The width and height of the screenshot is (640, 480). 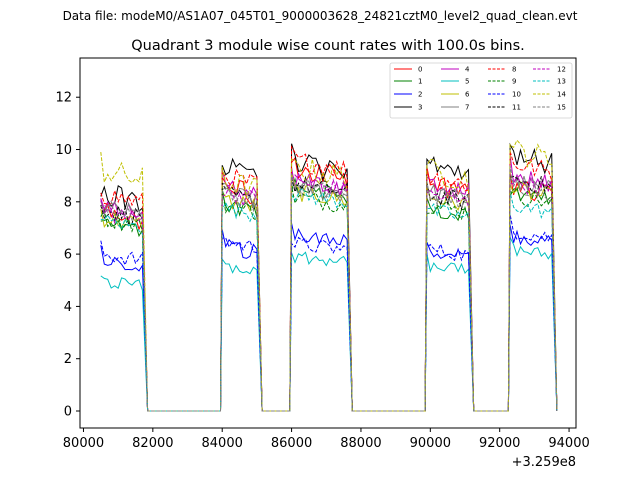 I want to click on y-tick-label: 6, so click(x=68, y=255).